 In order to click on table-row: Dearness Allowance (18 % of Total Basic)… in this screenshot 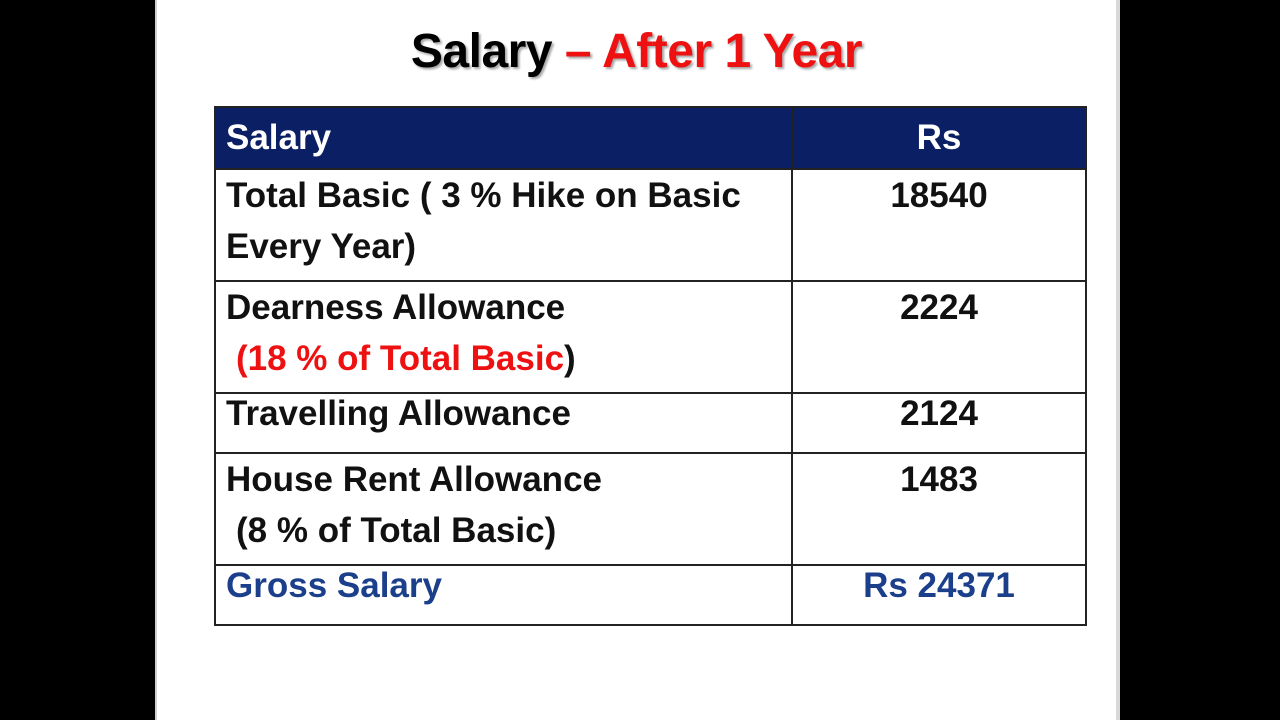, I will do `click(650, 337)`.